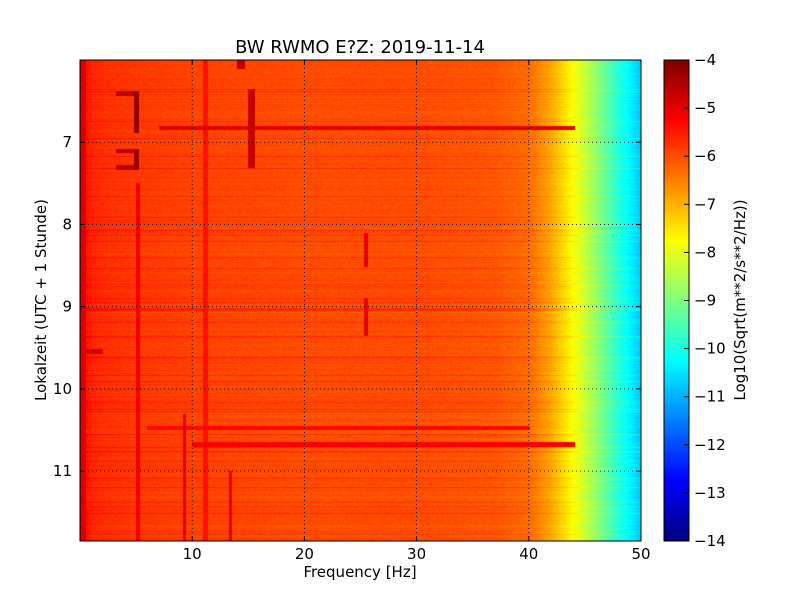 The height and width of the screenshot is (600, 800). I want to click on colorbar-tick-label: −12, so click(710, 445).